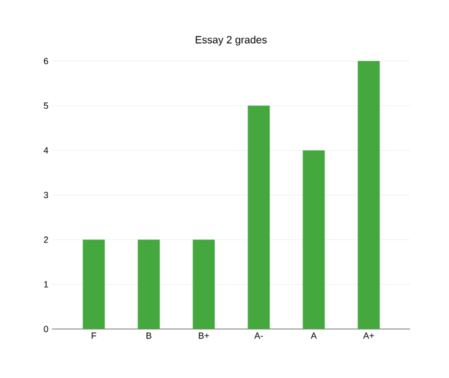  Describe the element at coordinates (46, 239) in the screenshot. I see `y-tick-label: 2` at that location.